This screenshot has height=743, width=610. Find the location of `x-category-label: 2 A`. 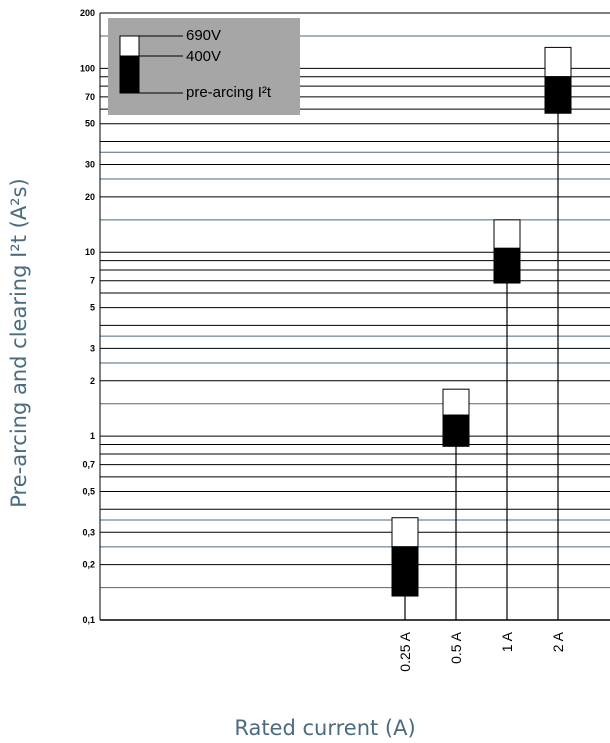

x-category-label: 2 A is located at coordinates (558, 641).